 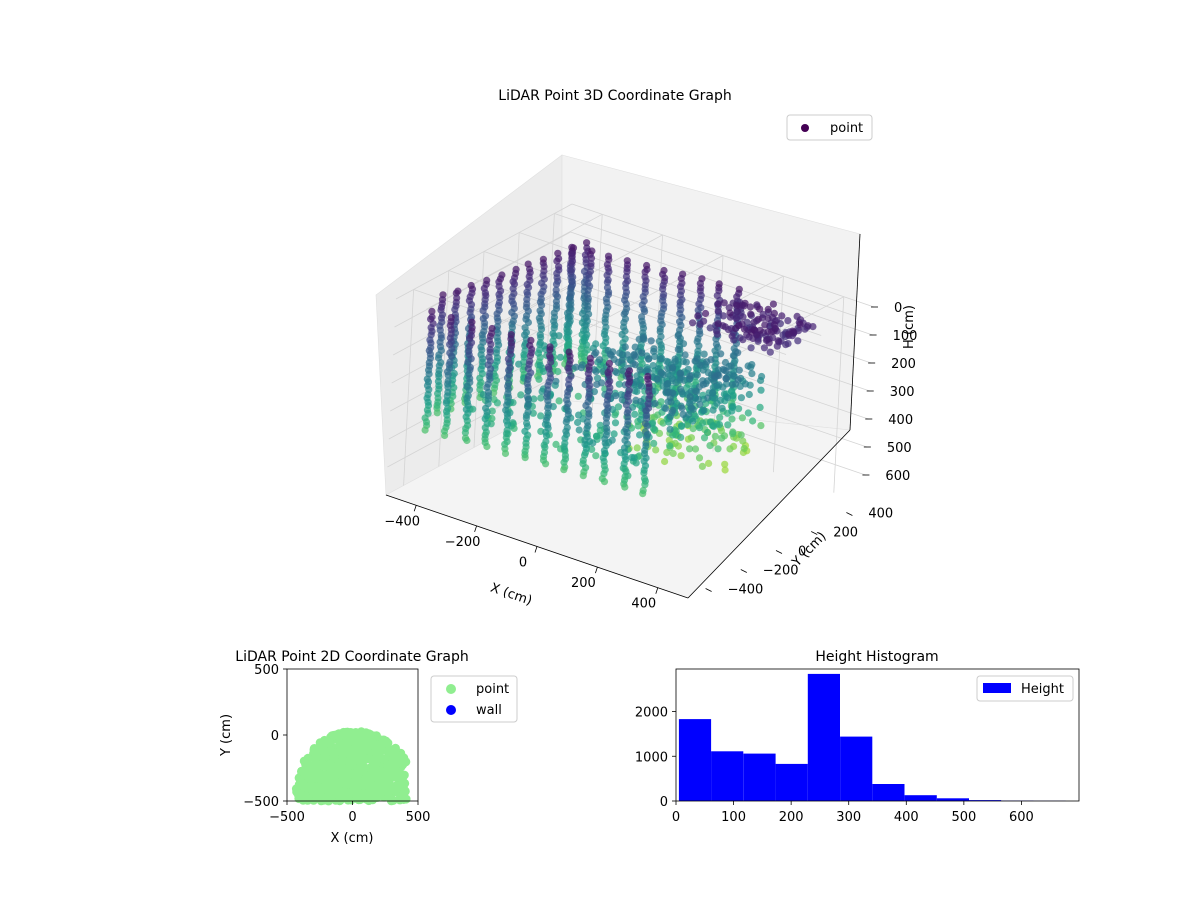 I want to click on points-3d, so click(x=619, y=368).